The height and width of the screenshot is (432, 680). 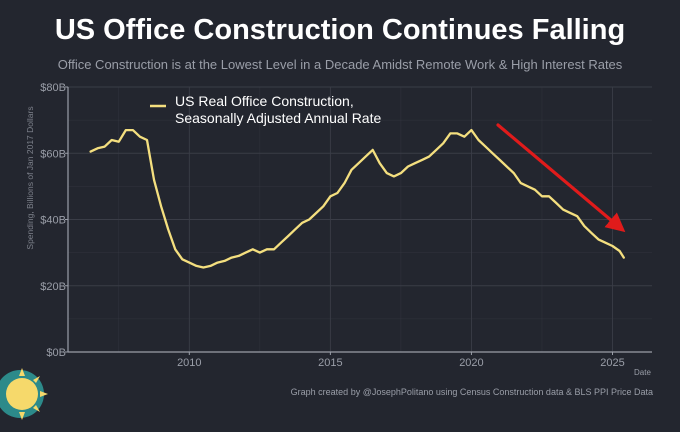 I want to click on x-tick-label: 2010, so click(x=189, y=363).